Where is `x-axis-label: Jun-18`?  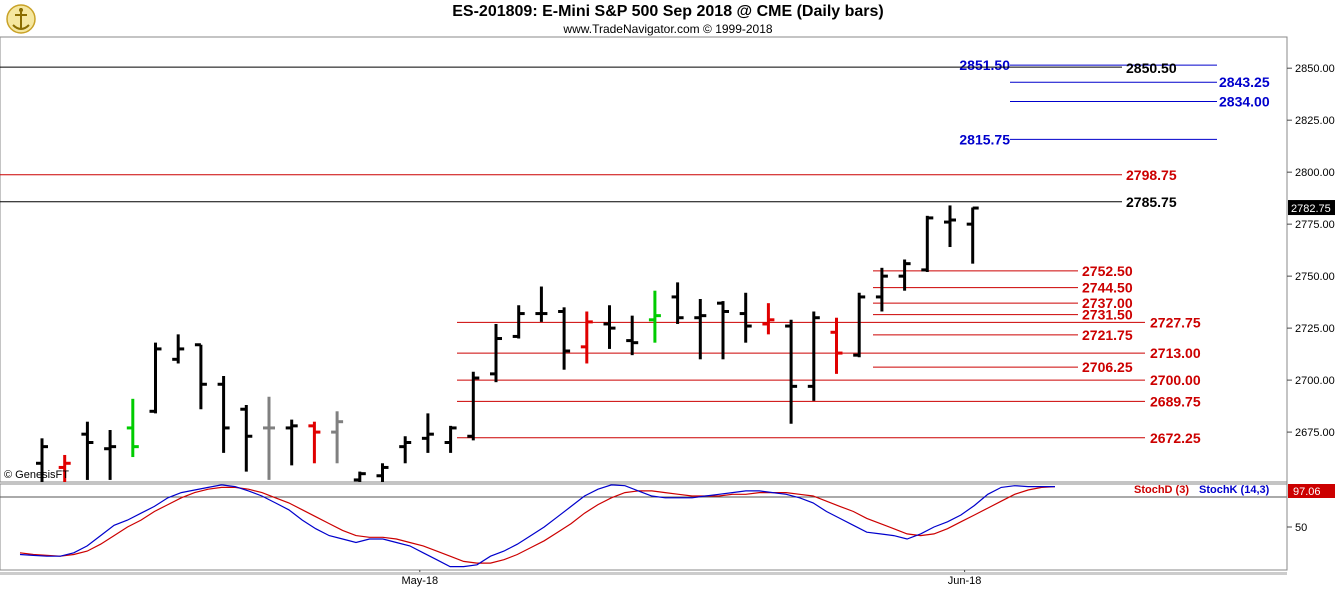
x-axis-label: Jun-18 is located at coordinates (965, 581).